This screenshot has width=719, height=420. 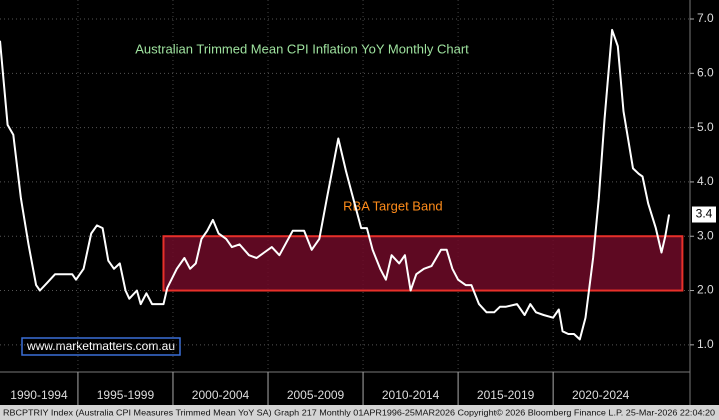 I want to click on x-period-label: 2020-2024, so click(x=601, y=395).